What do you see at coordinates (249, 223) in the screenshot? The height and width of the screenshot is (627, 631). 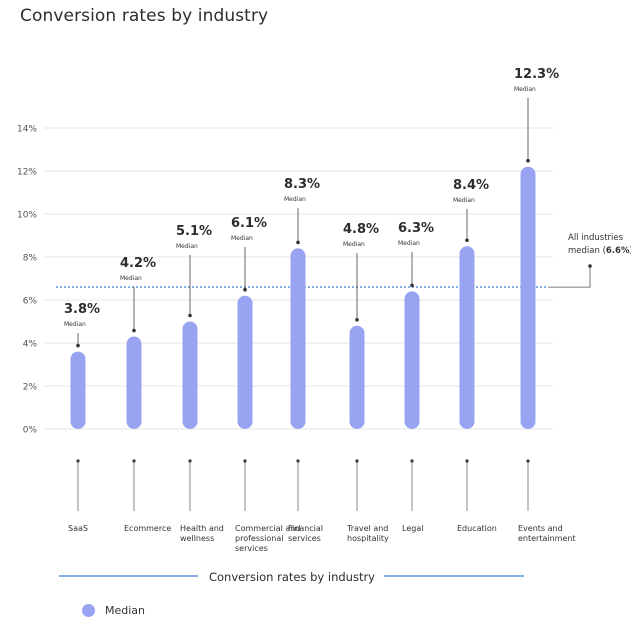 I see `data-label: 6.1%` at bounding box center [249, 223].